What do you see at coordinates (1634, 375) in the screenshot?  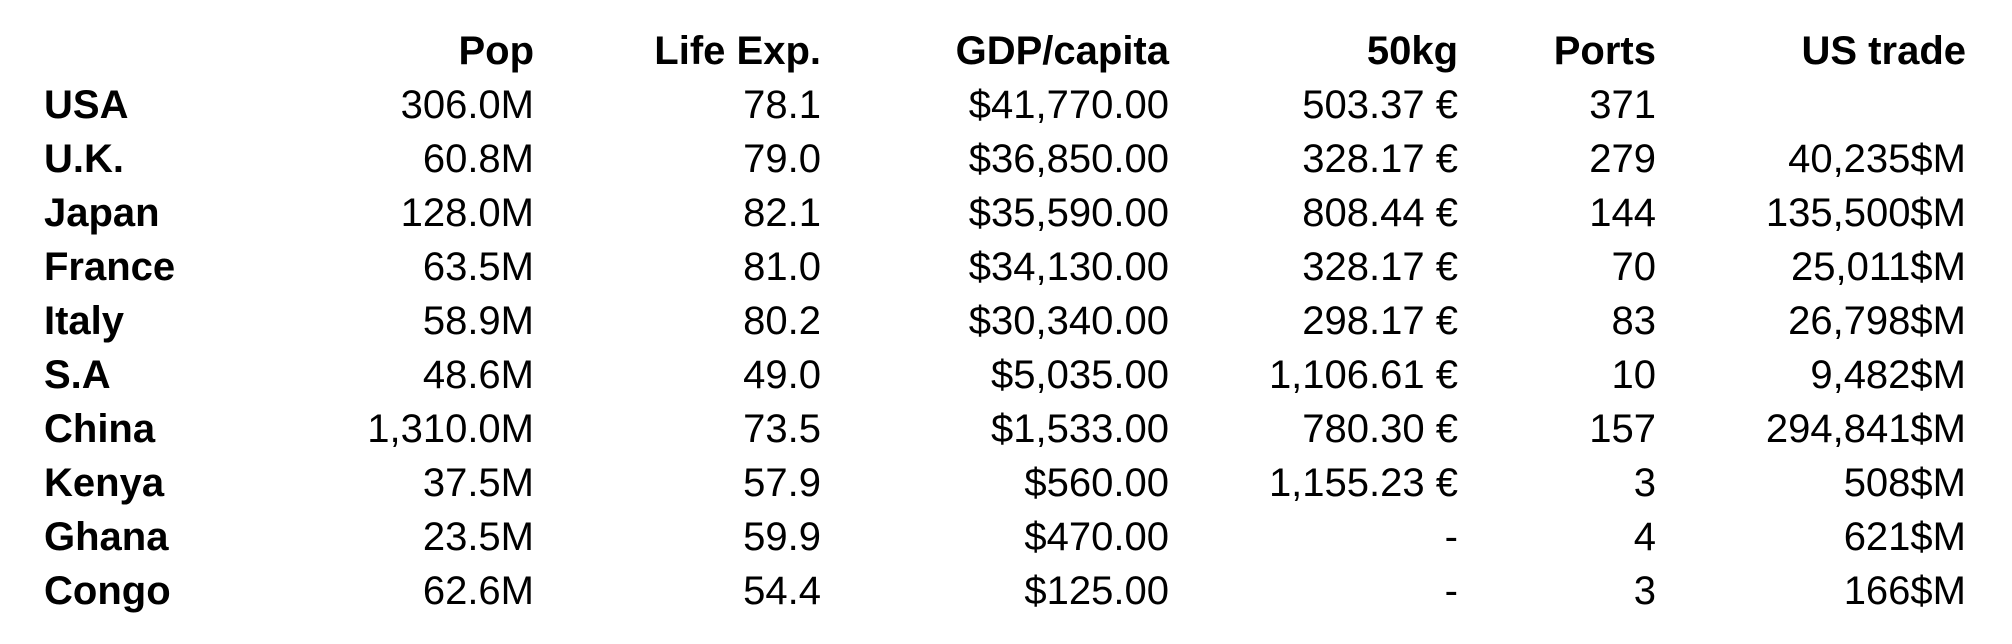 I see `ports-cell: 10` at bounding box center [1634, 375].